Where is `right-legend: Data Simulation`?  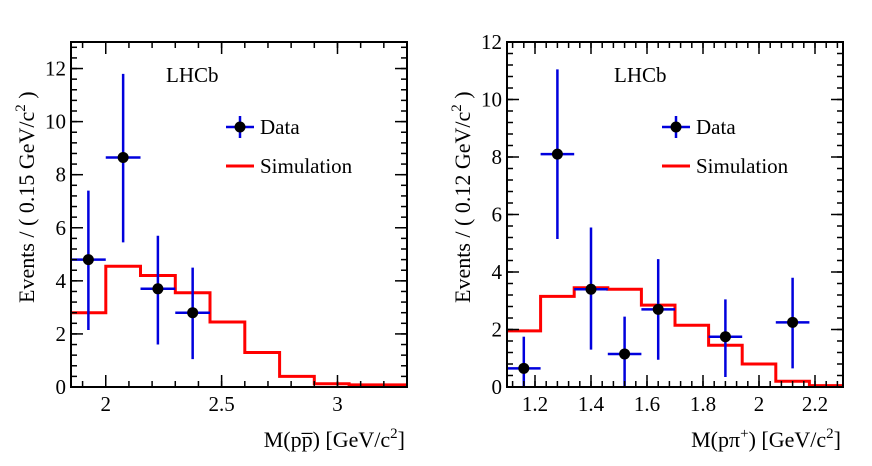 right-legend: Data Simulation is located at coordinates (725, 146).